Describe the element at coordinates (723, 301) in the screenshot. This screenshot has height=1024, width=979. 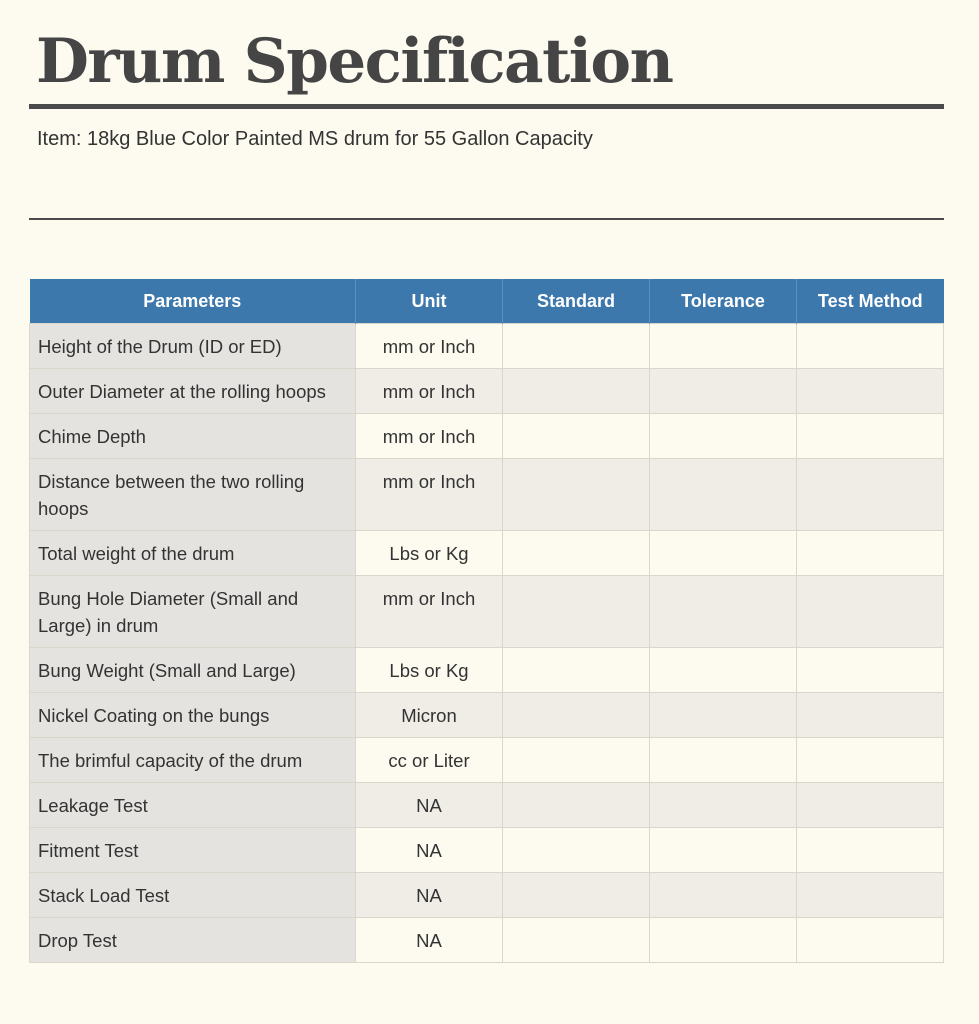
I see `header-tolerance: Tolerance` at that location.